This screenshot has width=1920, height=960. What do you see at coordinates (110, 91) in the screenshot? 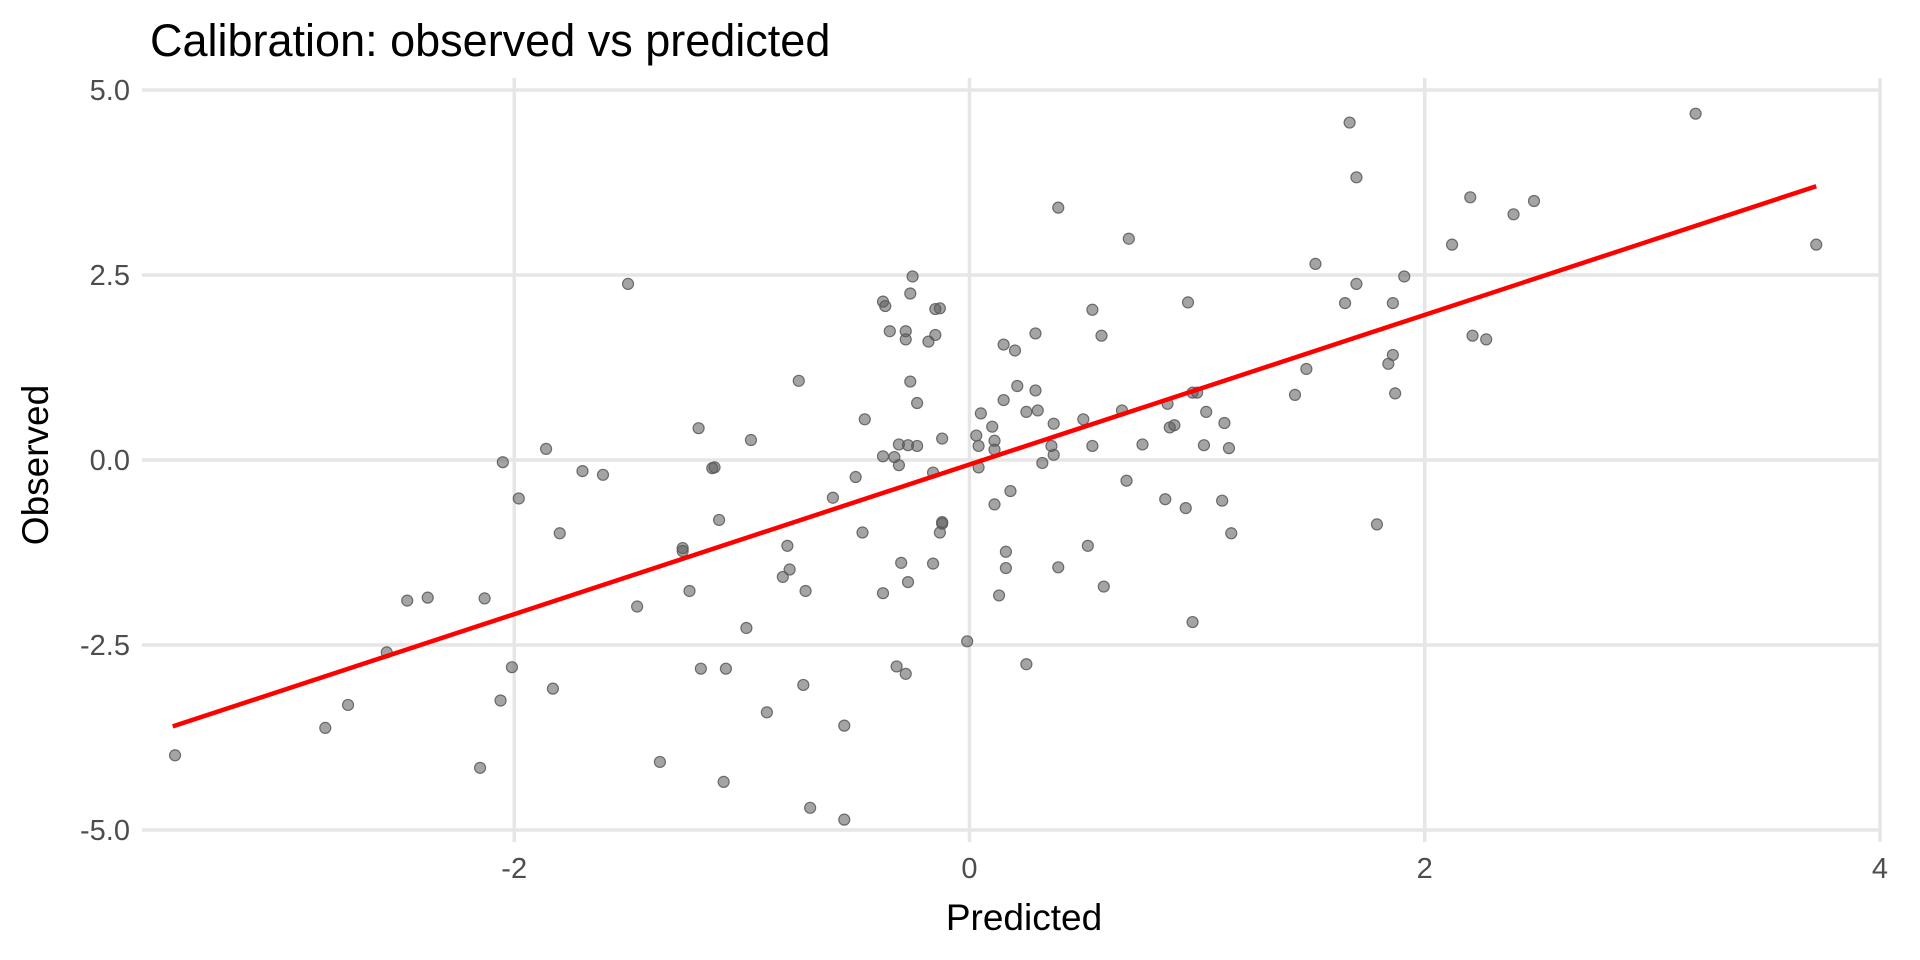
I see `y-tick-label: 5.0` at bounding box center [110, 91].